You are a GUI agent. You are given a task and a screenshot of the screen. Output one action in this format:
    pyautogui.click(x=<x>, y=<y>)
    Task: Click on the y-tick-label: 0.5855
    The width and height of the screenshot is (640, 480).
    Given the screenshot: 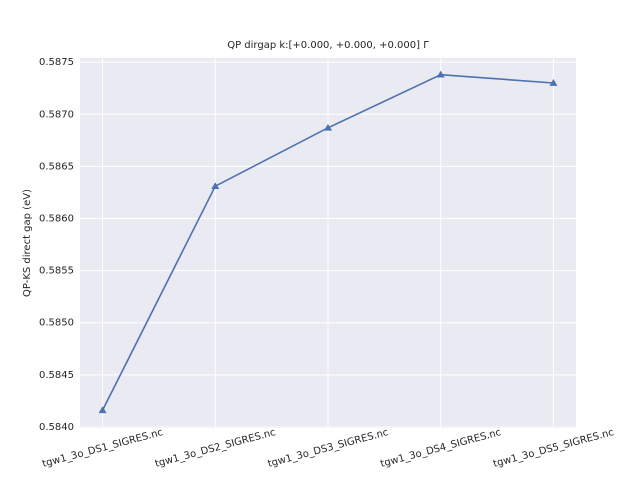 What is the action you would take?
    pyautogui.click(x=56, y=271)
    